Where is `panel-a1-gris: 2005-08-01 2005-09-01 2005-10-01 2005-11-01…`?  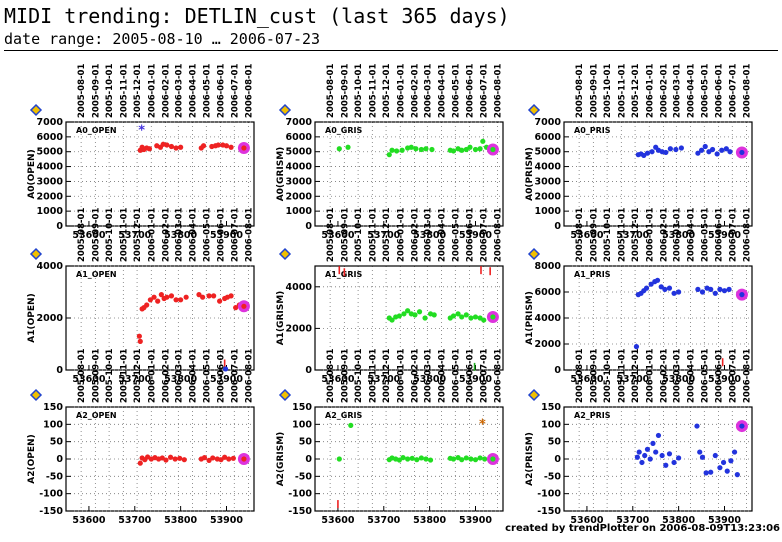
panel-a1-gris: 2005-08-01 2005-09-01 2005-10-01 2005-11-01… is located at coordinates (390, 296).